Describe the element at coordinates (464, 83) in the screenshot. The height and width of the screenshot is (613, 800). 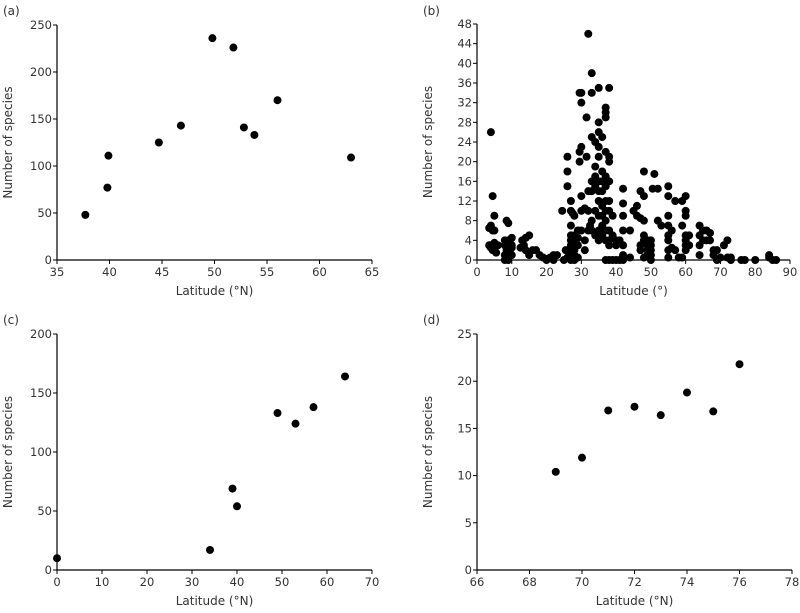
I see `y-tick-label: 36` at that location.